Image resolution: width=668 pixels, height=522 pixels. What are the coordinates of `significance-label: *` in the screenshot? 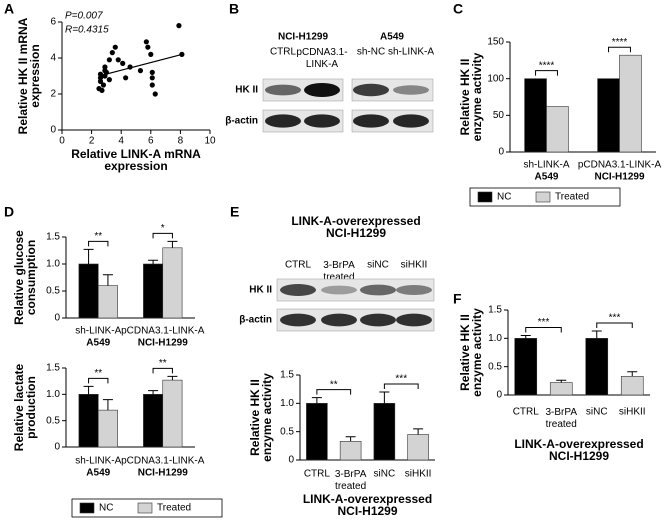 It's located at (163, 228).